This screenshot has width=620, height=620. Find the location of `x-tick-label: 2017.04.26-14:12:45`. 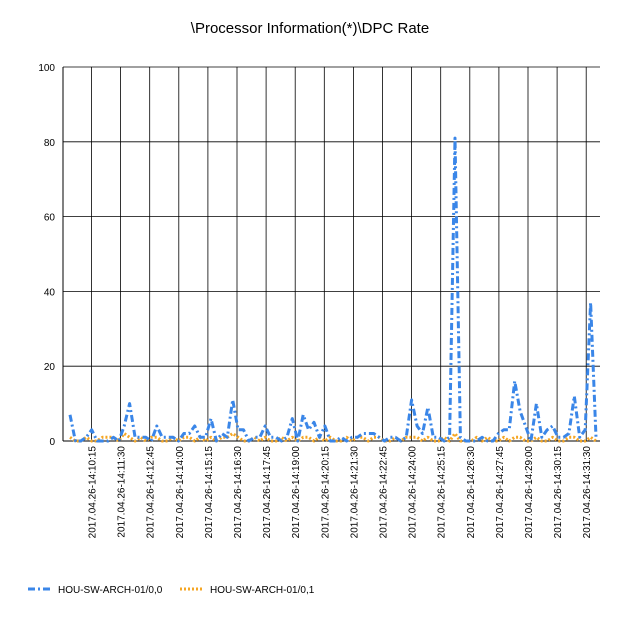

x-tick-label: 2017.04.26-14:12:45 is located at coordinates (151, 492).